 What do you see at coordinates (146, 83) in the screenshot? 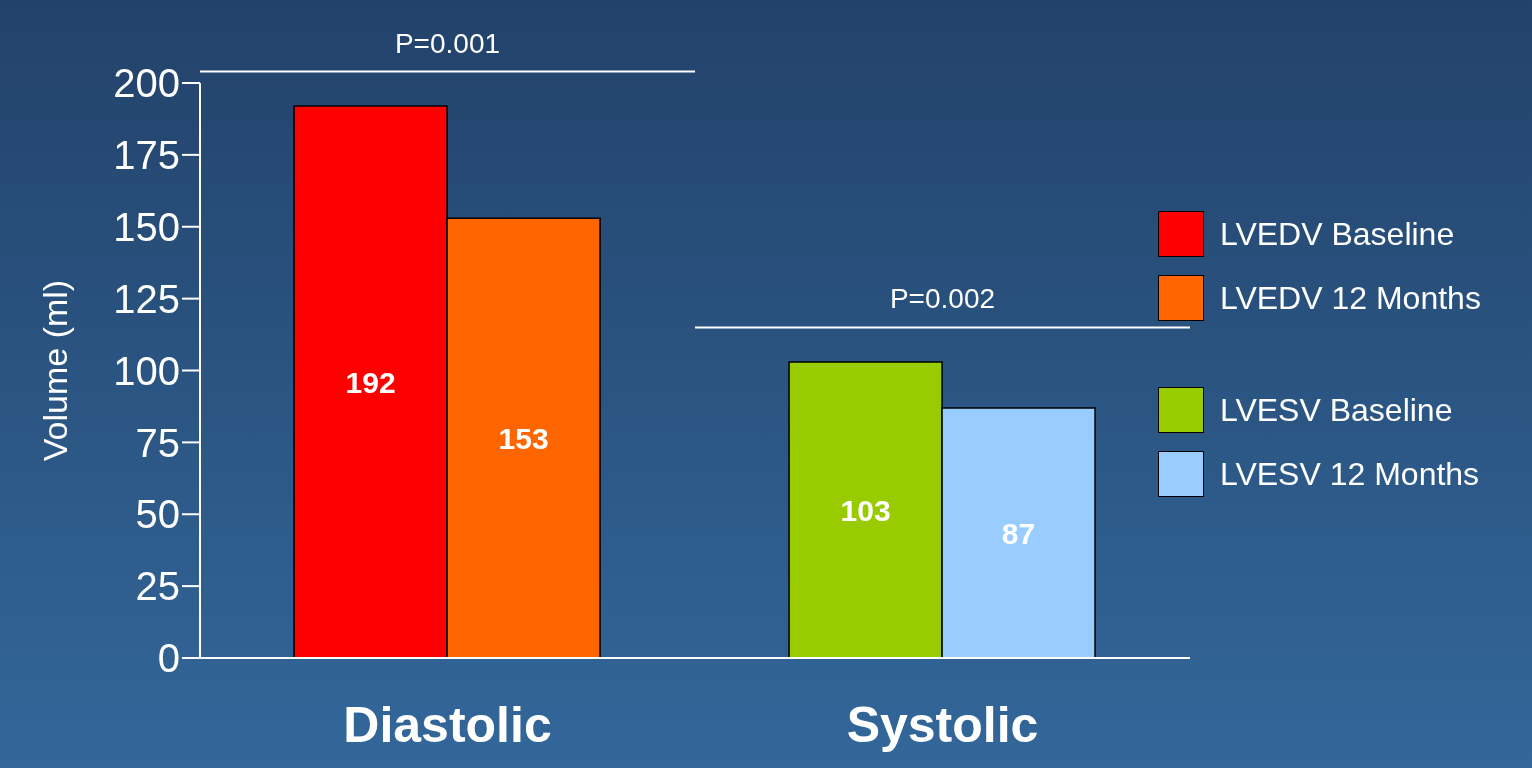
I see `y-tick-label: 200` at bounding box center [146, 83].